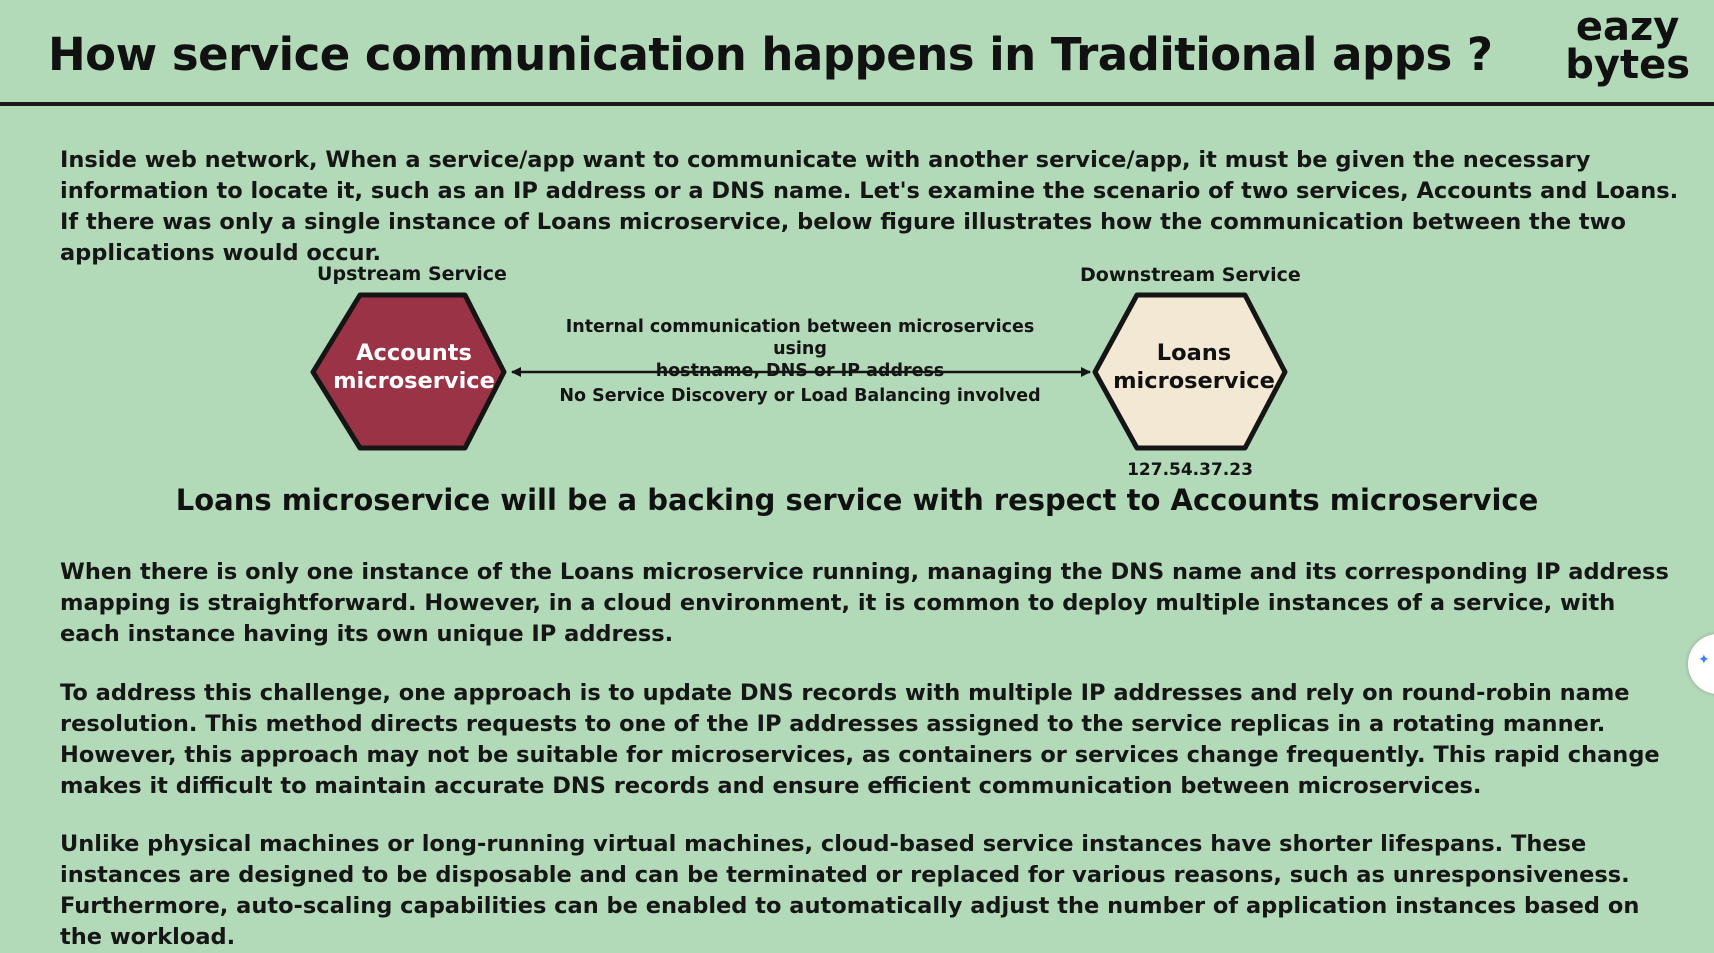 The width and height of the screenshot is (1714, 953). What do you see at coordinates (1627, 27) in the screenshot?
I see `logo-line-1: eazy` at bounding box center [1627, 27].